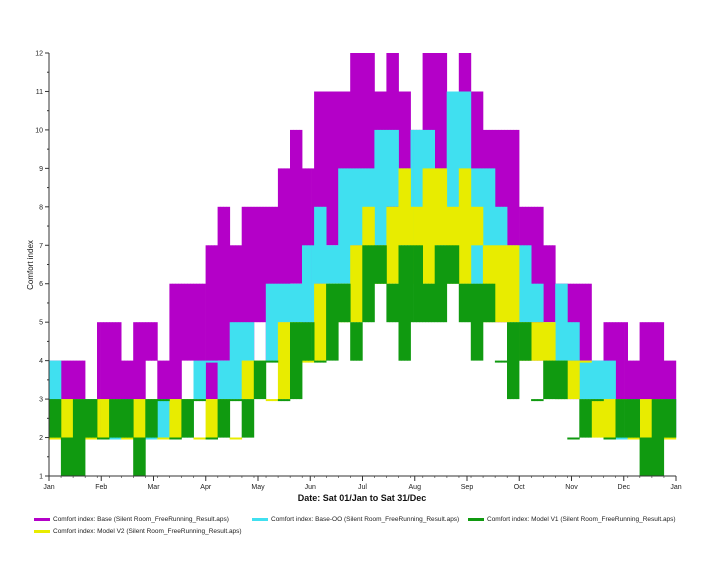 Image resolution: width=703 pixels, height=567 pixels. Describe the element at coordinates (258, 487) in the screenshot. I see `x-tick-label: May` at that location.